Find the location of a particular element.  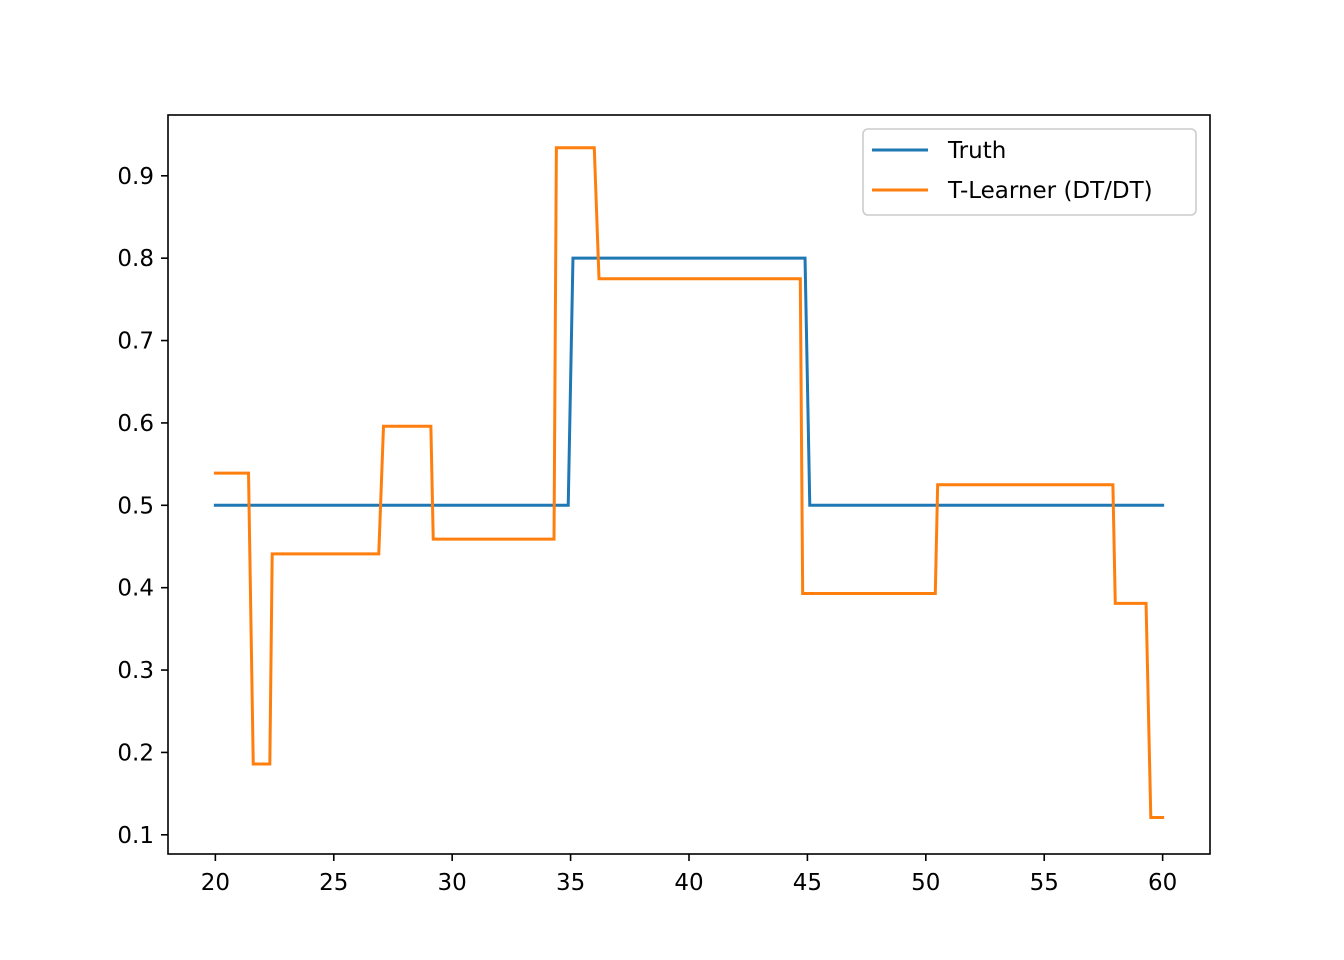

x-tick-label: 30 is located at coordinates (452, 883).